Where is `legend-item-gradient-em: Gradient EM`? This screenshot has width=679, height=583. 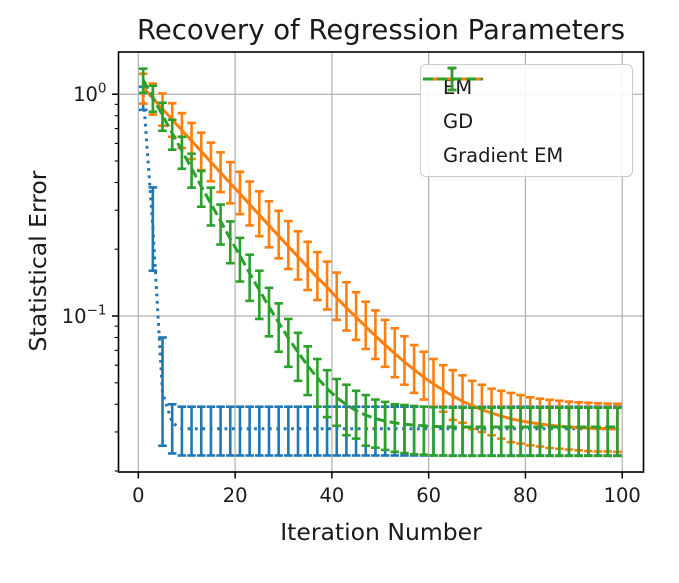 legend-item-gradient-em: Gradient EM is located at coordinates (527, 119).